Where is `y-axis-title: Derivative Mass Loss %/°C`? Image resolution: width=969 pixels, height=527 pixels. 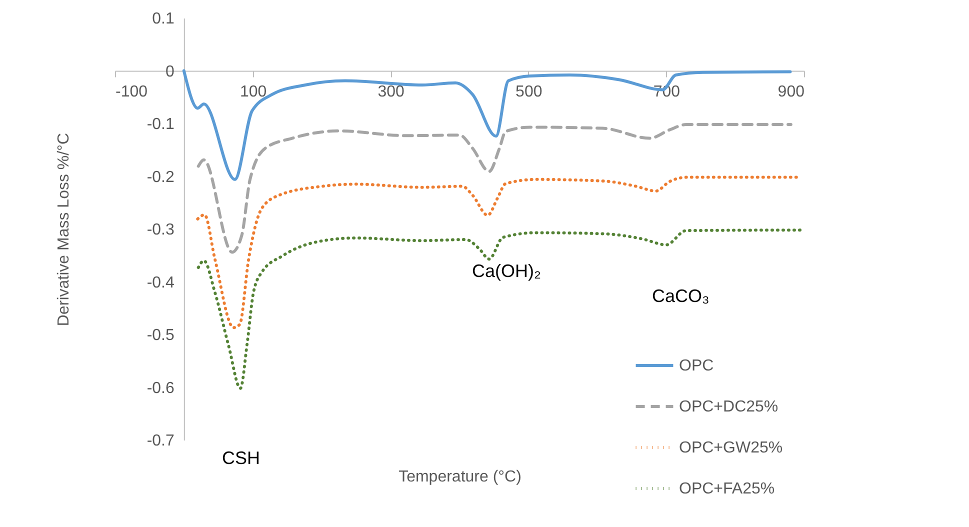 y-axis-title: Derivative Mass Loss %/°C is located at coordinates (64, 229).